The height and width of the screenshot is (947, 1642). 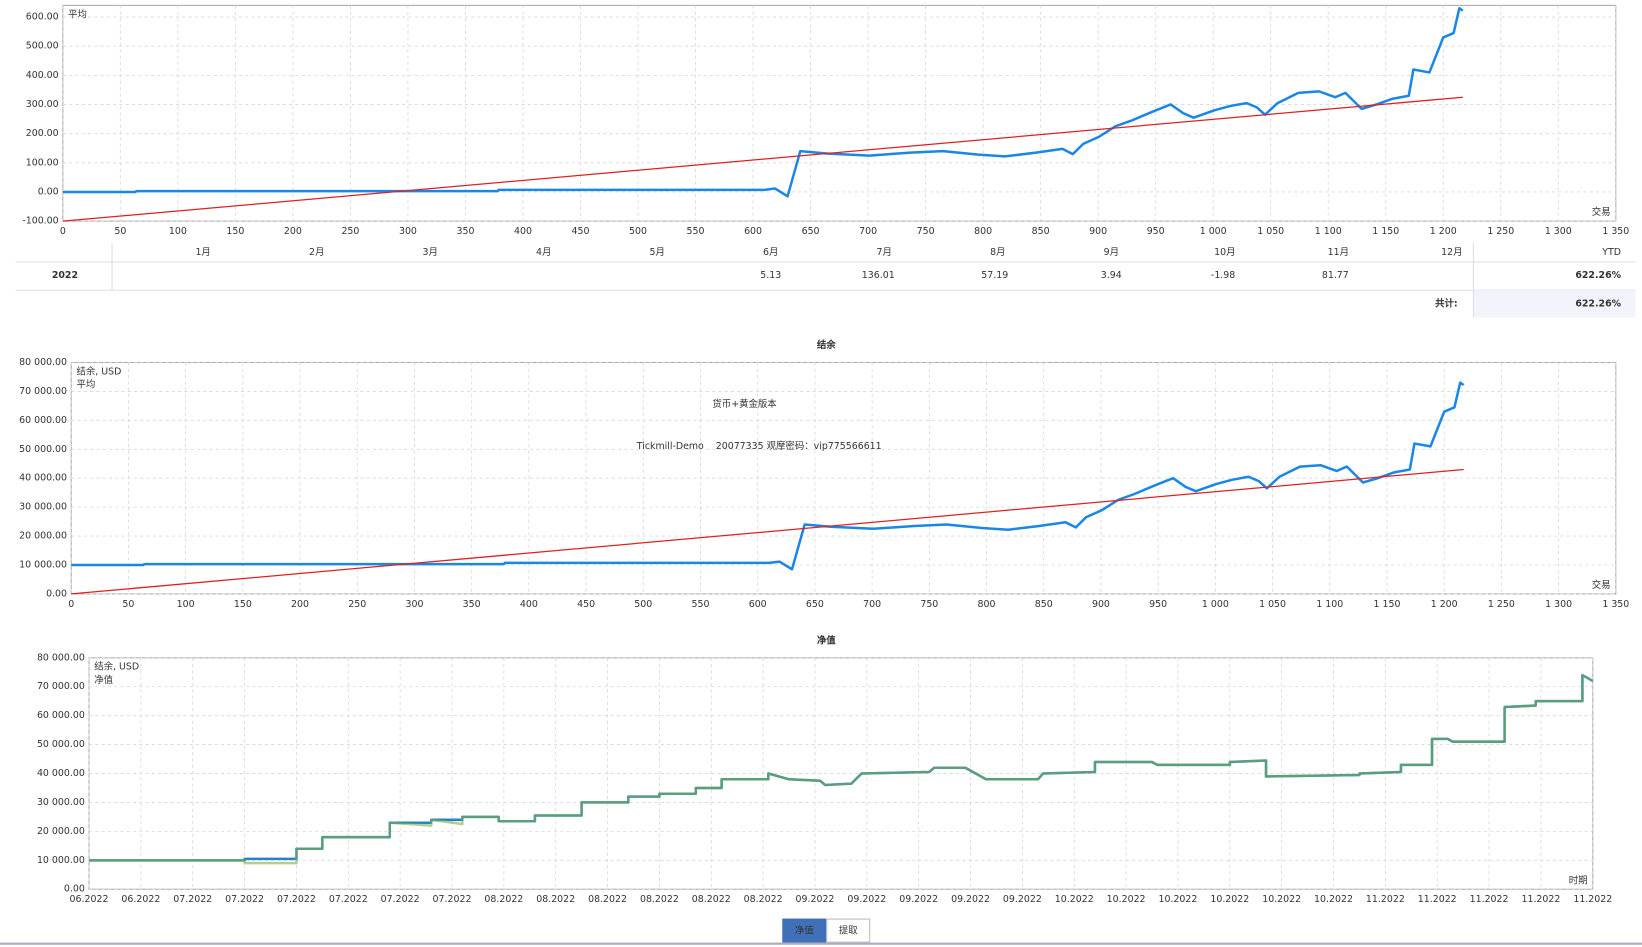 I want to click on x-tick-label: 300, so click(x=414, y=604).